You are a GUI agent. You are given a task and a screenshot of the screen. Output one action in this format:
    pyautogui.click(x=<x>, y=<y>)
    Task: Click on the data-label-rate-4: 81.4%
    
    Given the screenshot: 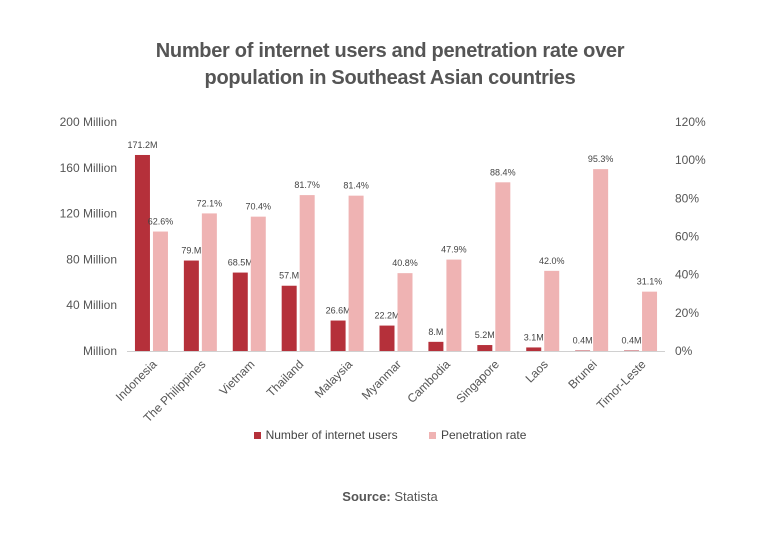 What is the action you would take?
    pyautogui.click(x=356, y=186)
    